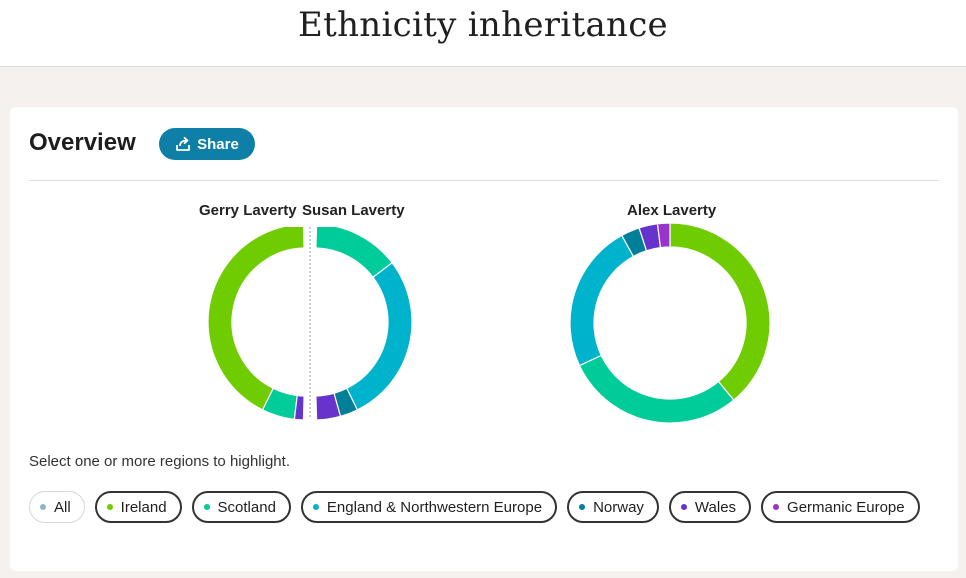 This screenshot has height=578, width=966. What do you see at coordinates (656, 389) in the screenshot?
I see `alex-segment-scotland` at bounding box center [656, 389].